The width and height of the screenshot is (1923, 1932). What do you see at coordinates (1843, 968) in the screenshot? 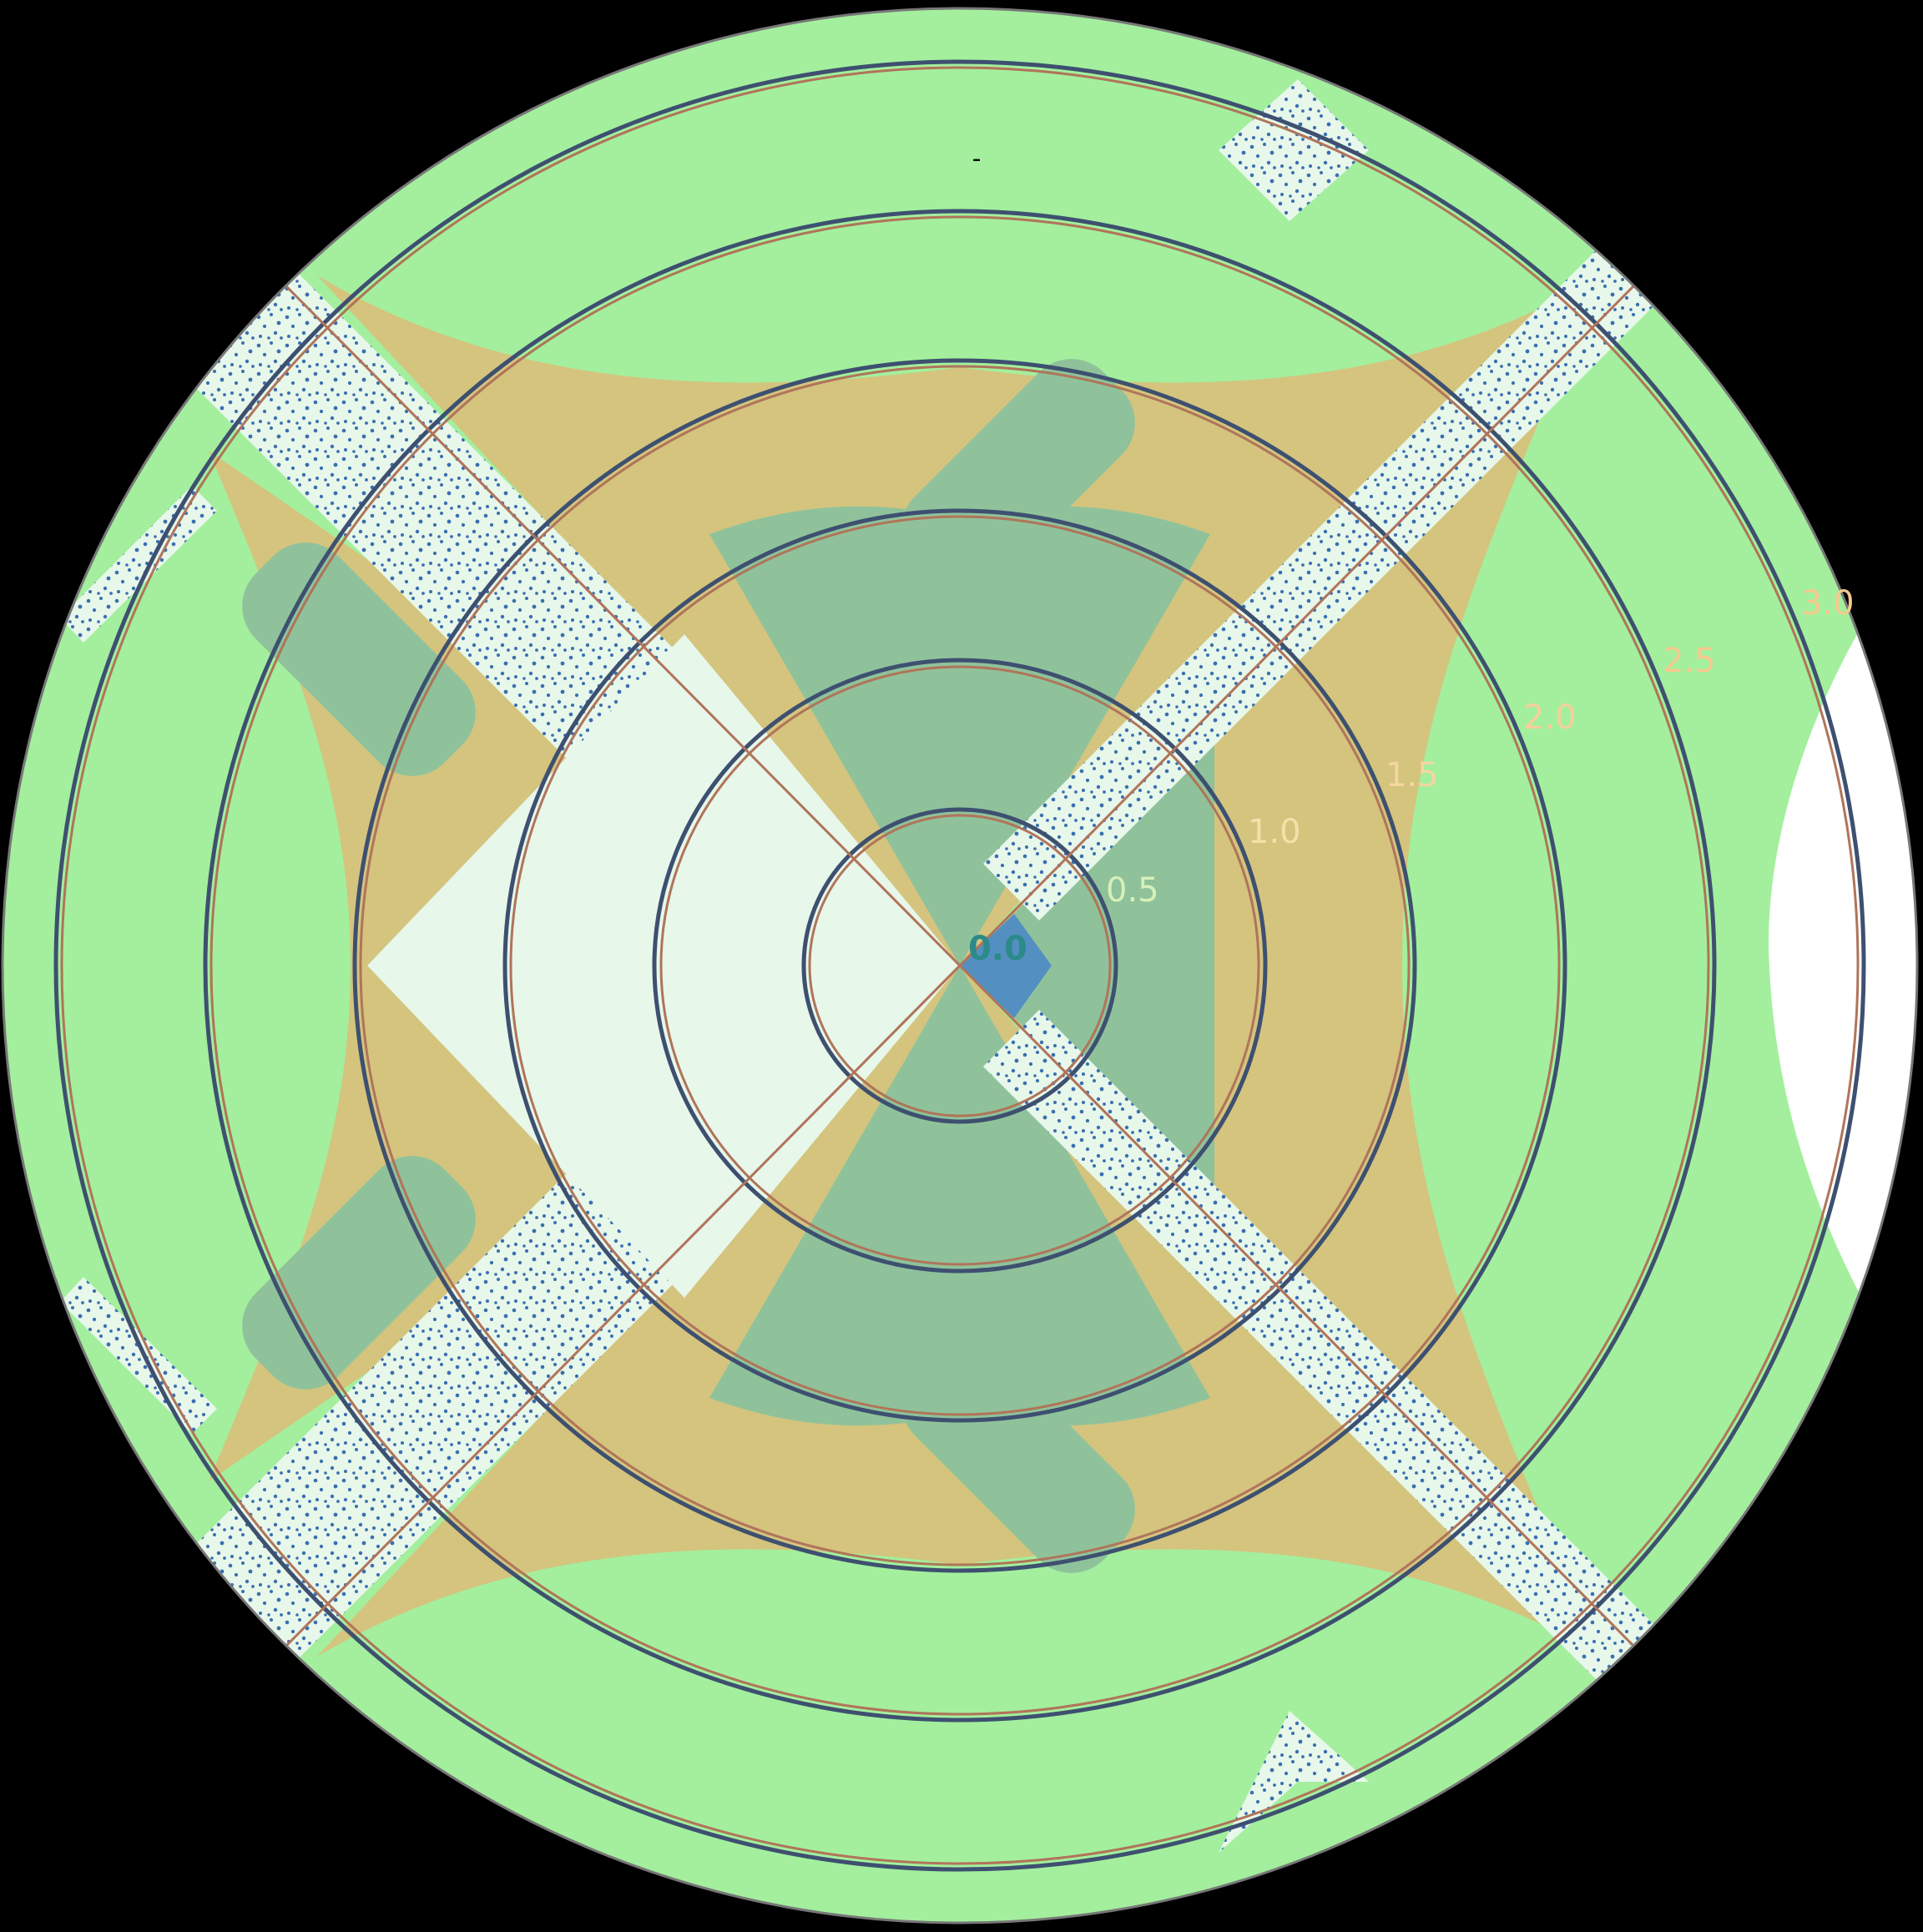
I see `right-white-gap` at bounding box center [1843, 968].